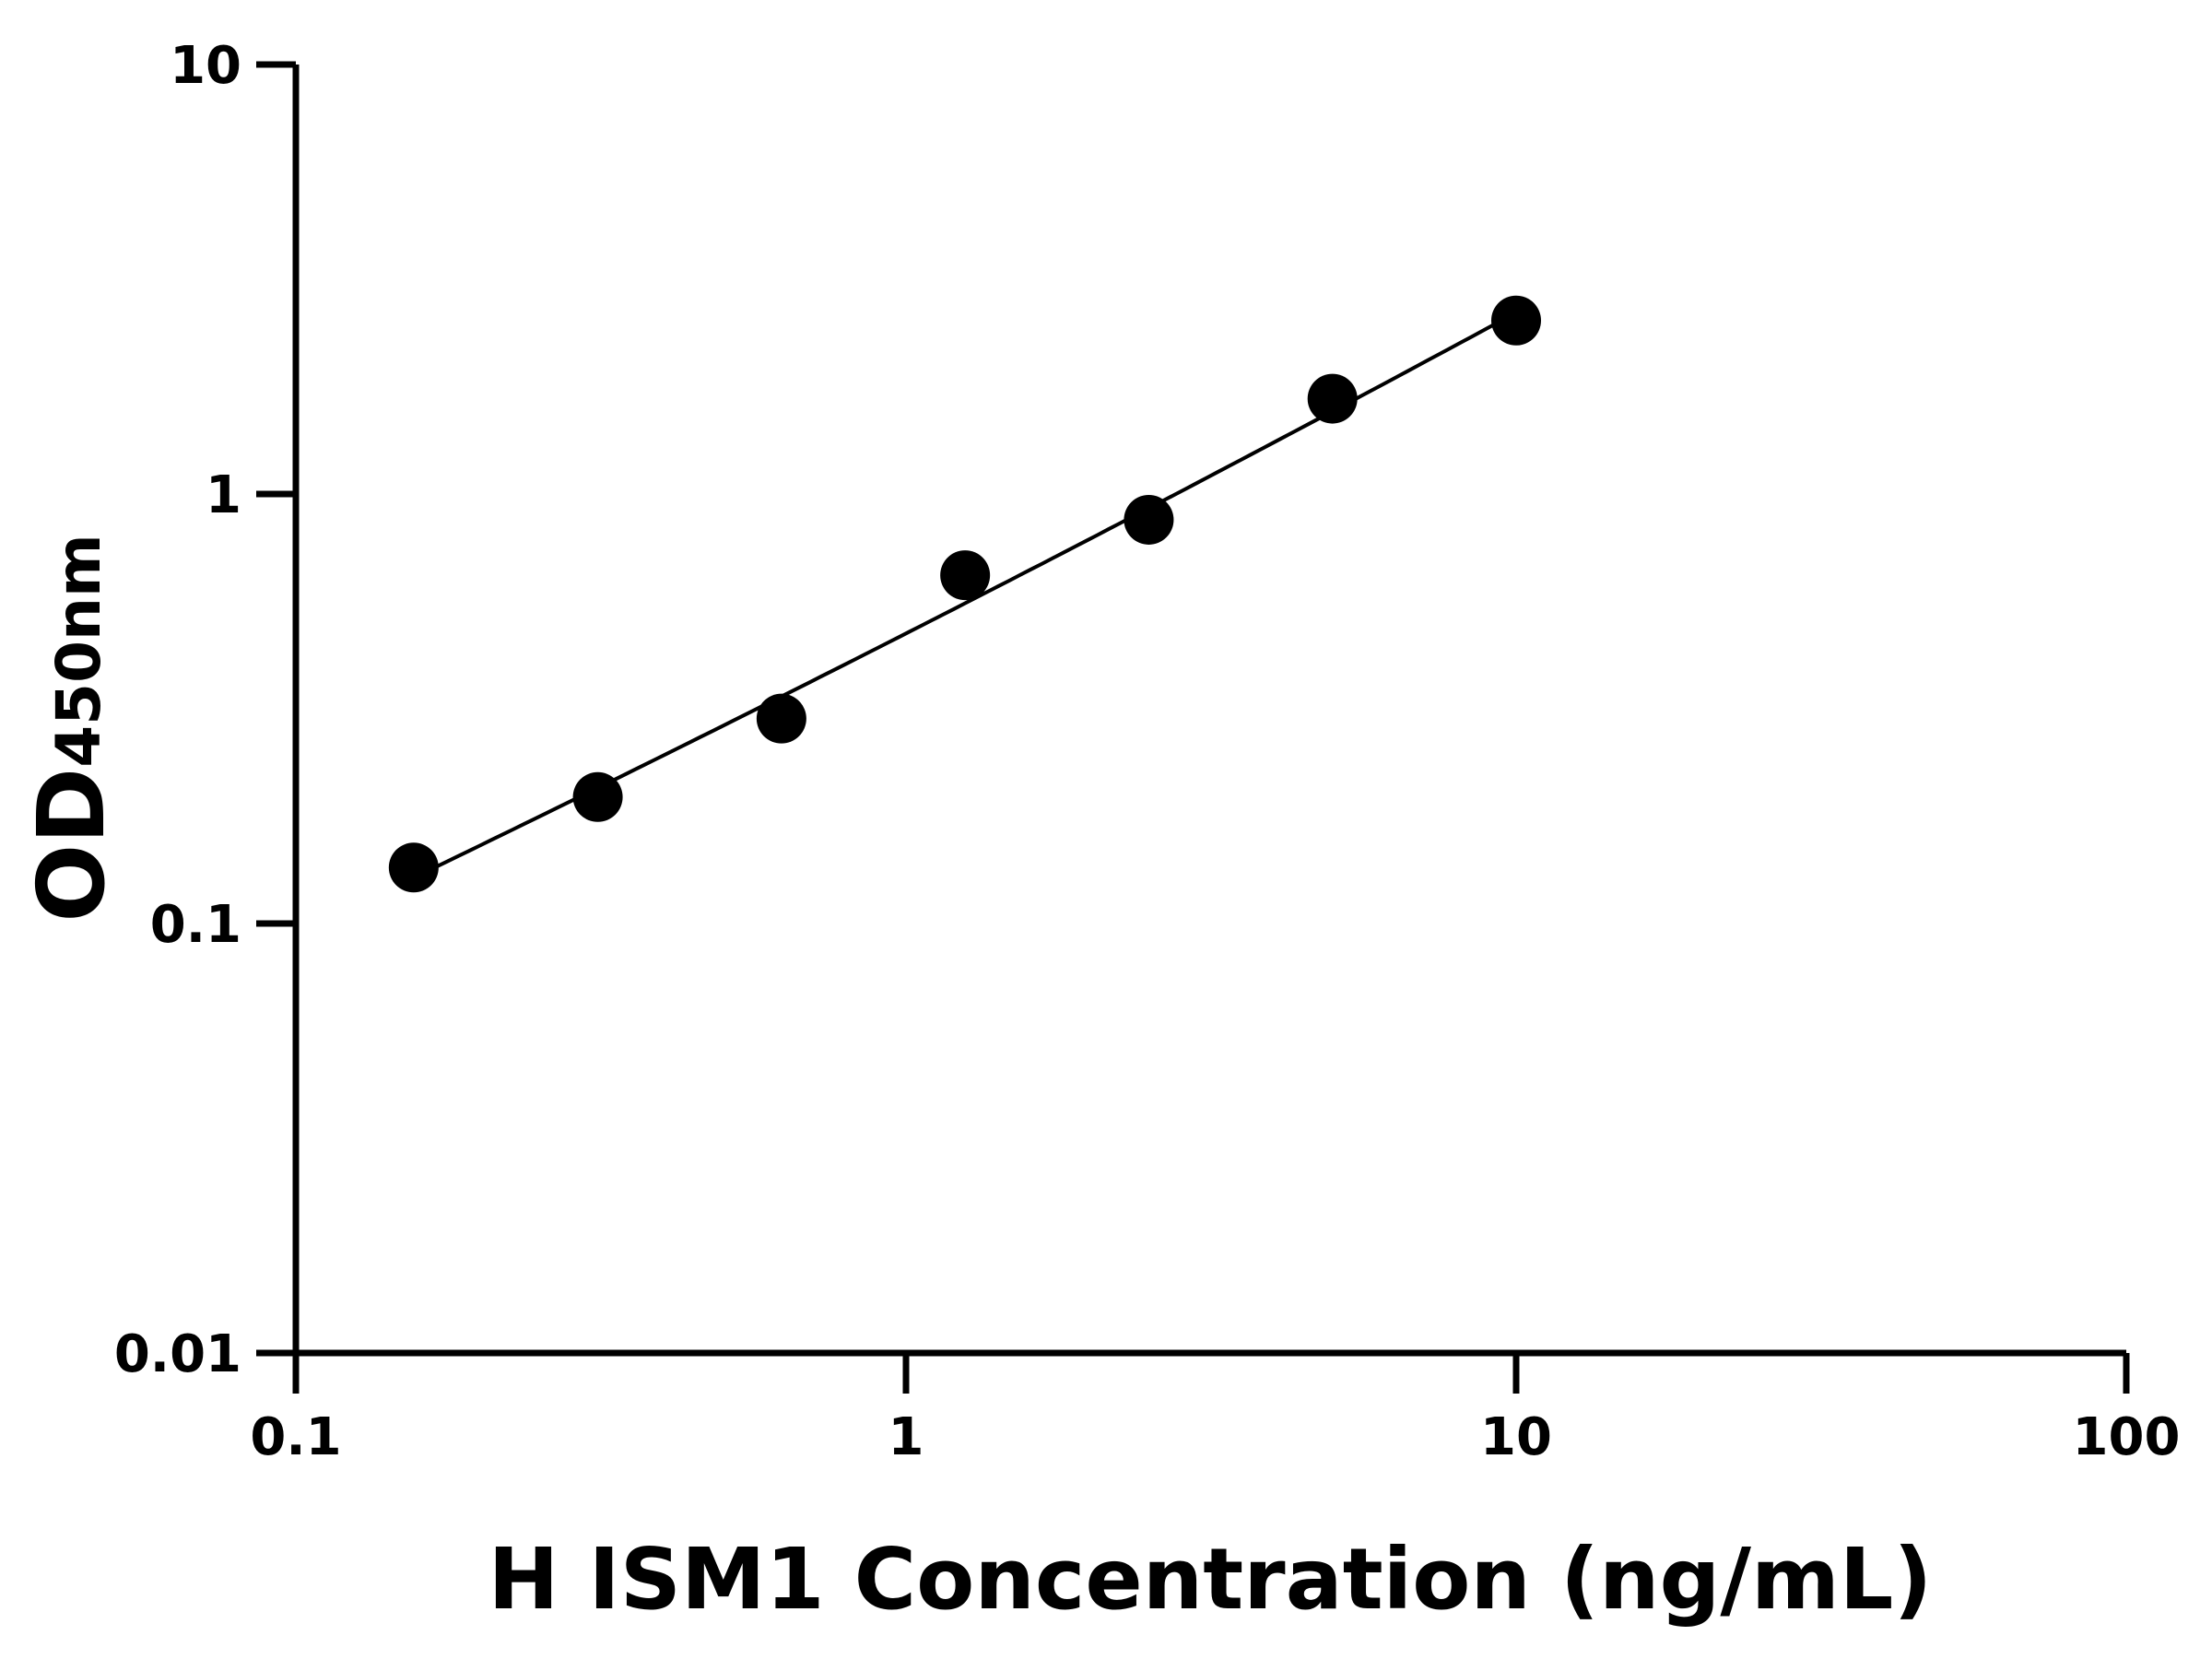  What do you see at coordinates (177, 1354) in the screenshot?
I see `y-tick-label: 0.01` at bounding box center [177, 1354].